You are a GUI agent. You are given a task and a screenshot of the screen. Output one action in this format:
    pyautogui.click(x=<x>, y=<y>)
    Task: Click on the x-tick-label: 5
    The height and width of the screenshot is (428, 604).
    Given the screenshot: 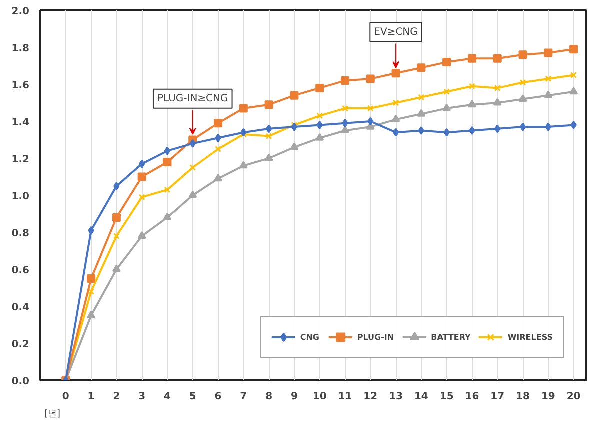 What is the action you would take?
    pyautogui.click(x=192, y=397)
    